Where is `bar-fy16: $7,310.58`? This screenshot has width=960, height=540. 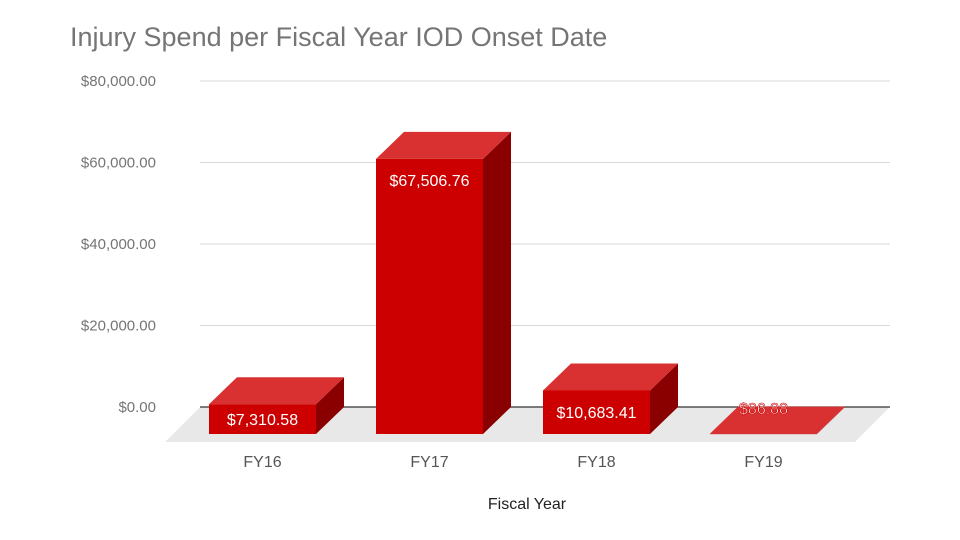
bar-fy16: $7,310.58 is located at coordinates (276, 405).